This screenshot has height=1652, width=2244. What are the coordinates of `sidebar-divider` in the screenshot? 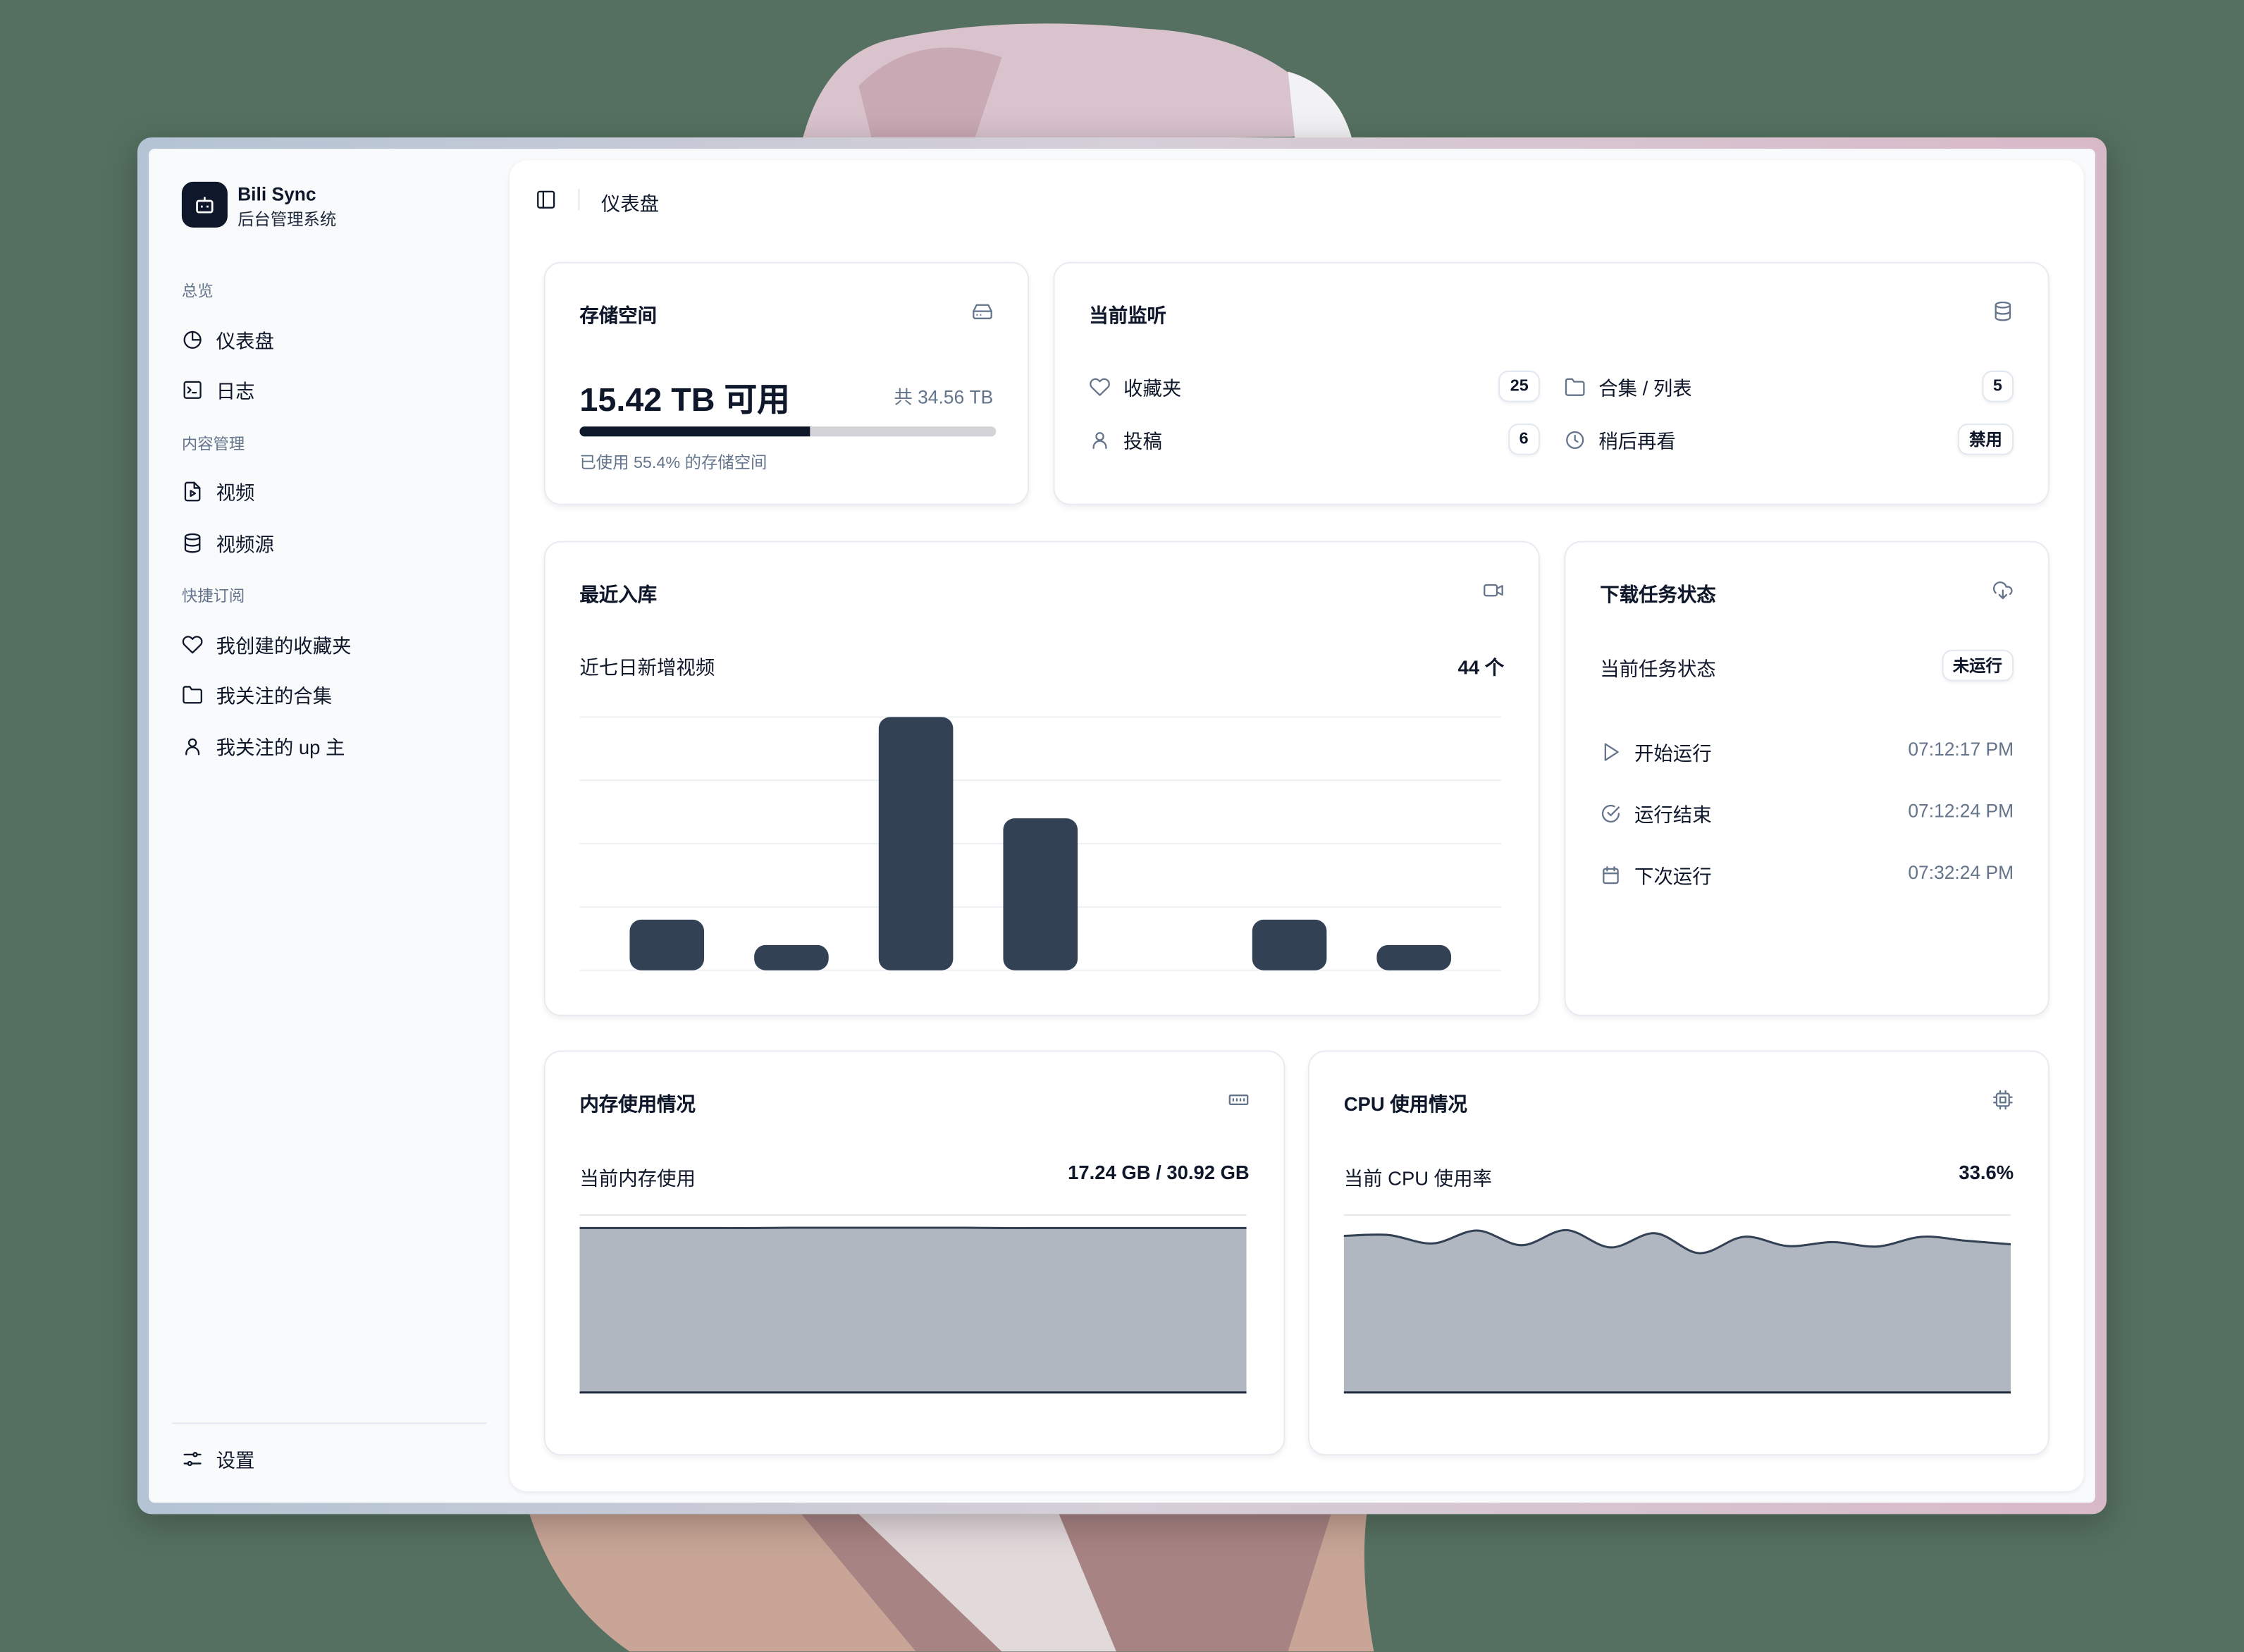 It's located at (329, 1423).